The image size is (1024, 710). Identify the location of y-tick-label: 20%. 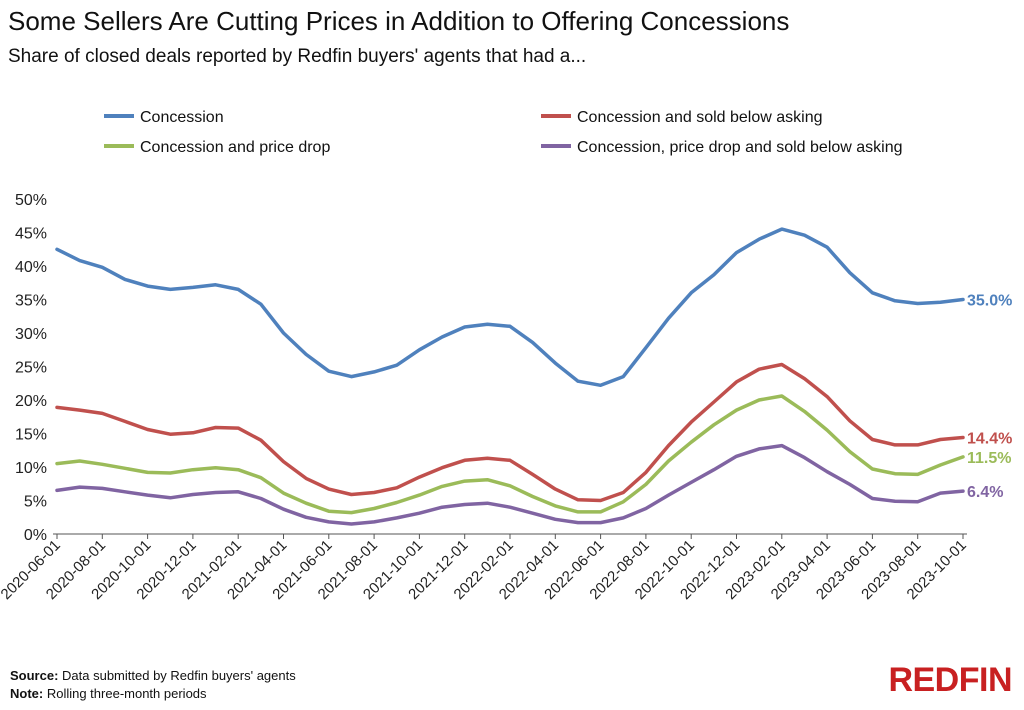
(31, 401).